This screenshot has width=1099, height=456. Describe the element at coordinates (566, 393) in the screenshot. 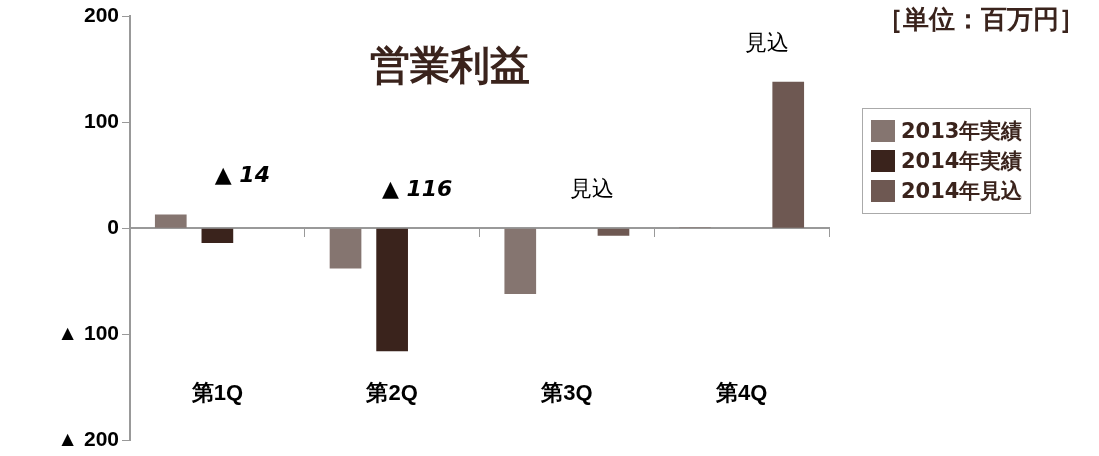

I see `x-tick-label: 第3Q` at that location.